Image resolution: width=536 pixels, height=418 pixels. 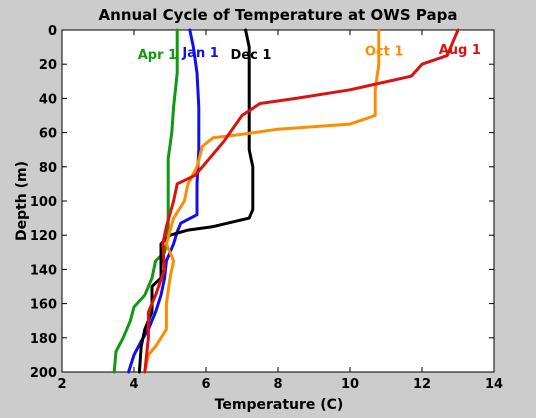 I want to click on y-tick-label: 40, so click(x=48, y=99).